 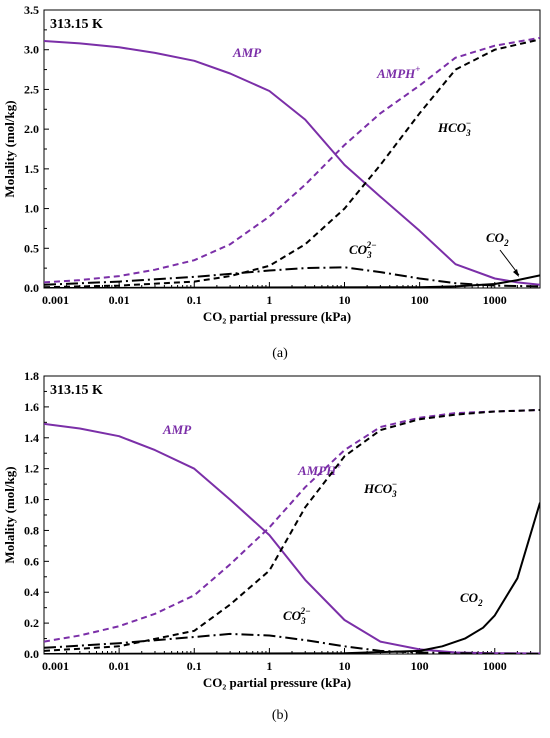 What do you see at coordinates (31, 530) in the screenshot?
I see `y-tick-label: 0.8` at bounding box center [31, 530].